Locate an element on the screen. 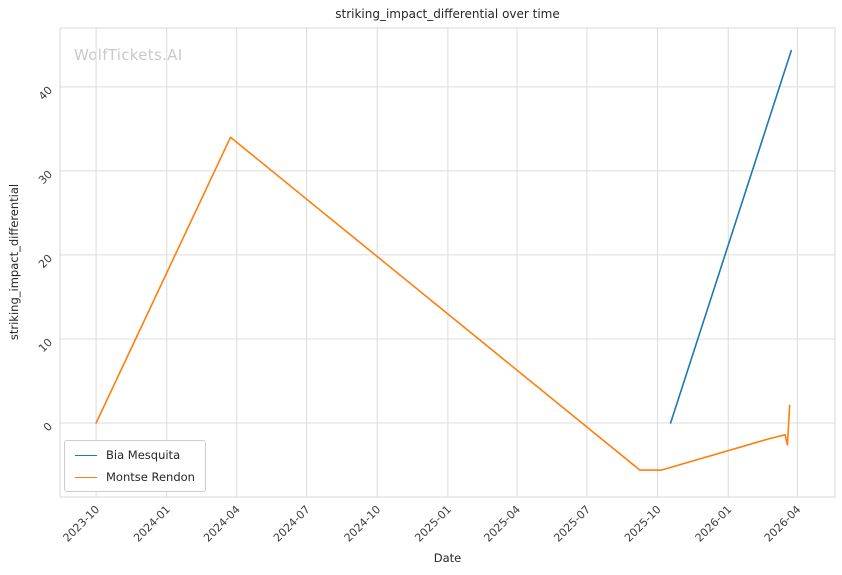  x-axis-label: Date is located at coordinates (447, 558).